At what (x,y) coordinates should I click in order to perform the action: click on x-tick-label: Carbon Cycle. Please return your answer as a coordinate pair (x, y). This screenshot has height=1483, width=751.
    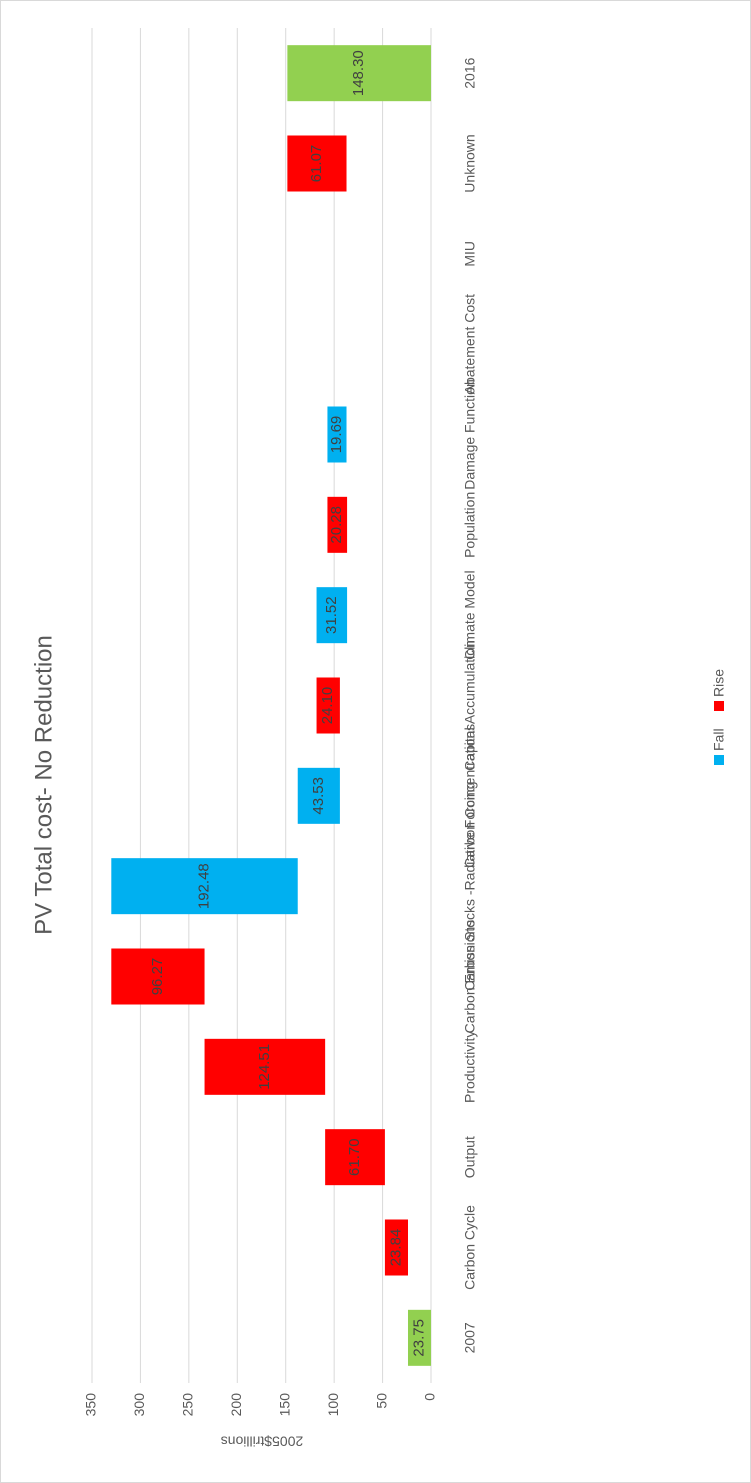
    Looking at the image, I should click on (470, 1247).